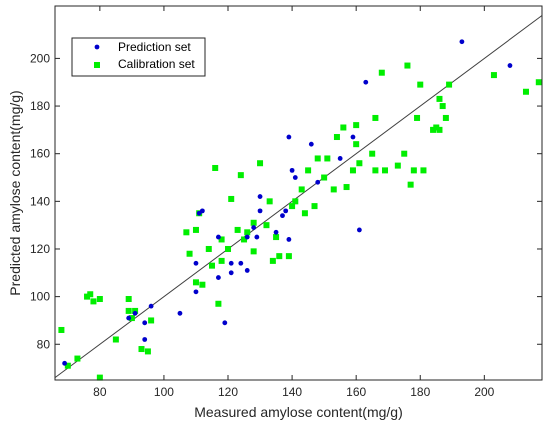 Image resolution: width=550 pixels, height=431 pixels. What do you see at coordinates (420, 392) in the screenshot?
I see `x-tick-label: 180` at bounding box center [420, 392].